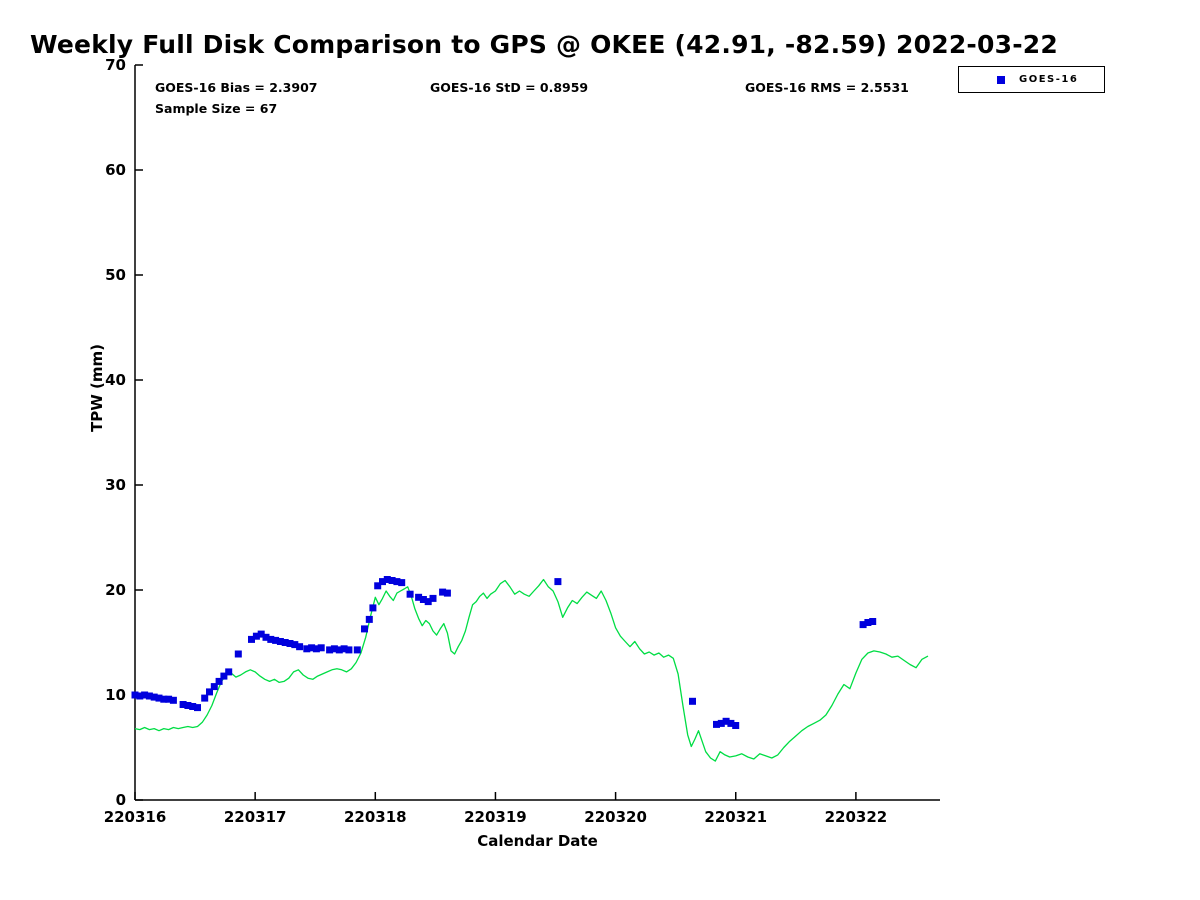  What do you see at coordinates (236, 87) in the screenshot?
I see `stat-bias: GOES-16 Bias = 2.3907` at bounding box center [236, 87].